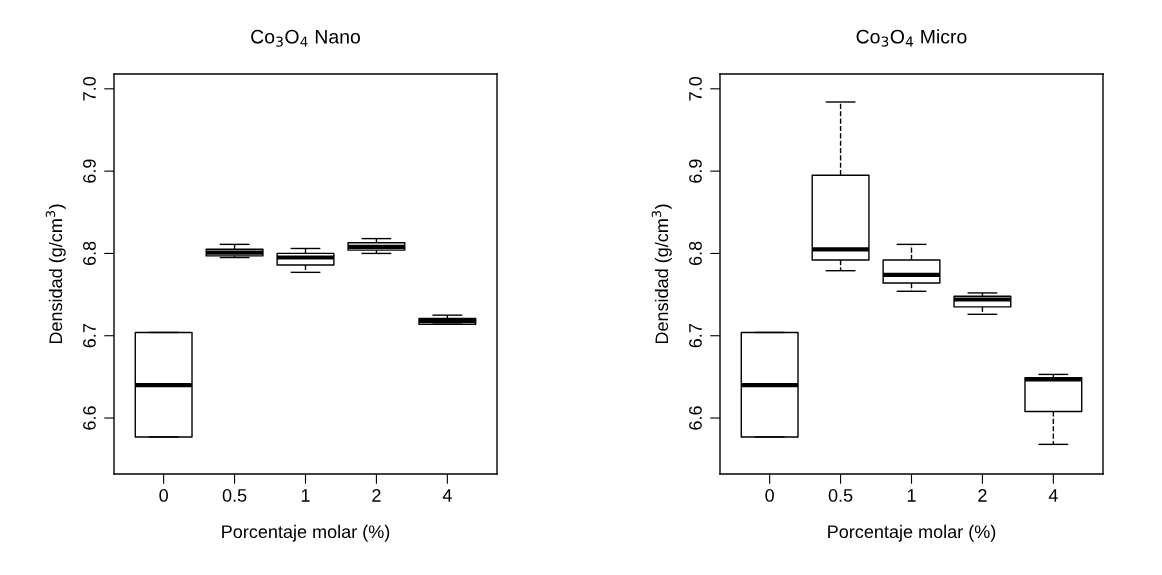 The image size is (1162, 575). I want to click on chart-title: Co$_{3}$O$_{4}$ Nano, so click(305, 38).